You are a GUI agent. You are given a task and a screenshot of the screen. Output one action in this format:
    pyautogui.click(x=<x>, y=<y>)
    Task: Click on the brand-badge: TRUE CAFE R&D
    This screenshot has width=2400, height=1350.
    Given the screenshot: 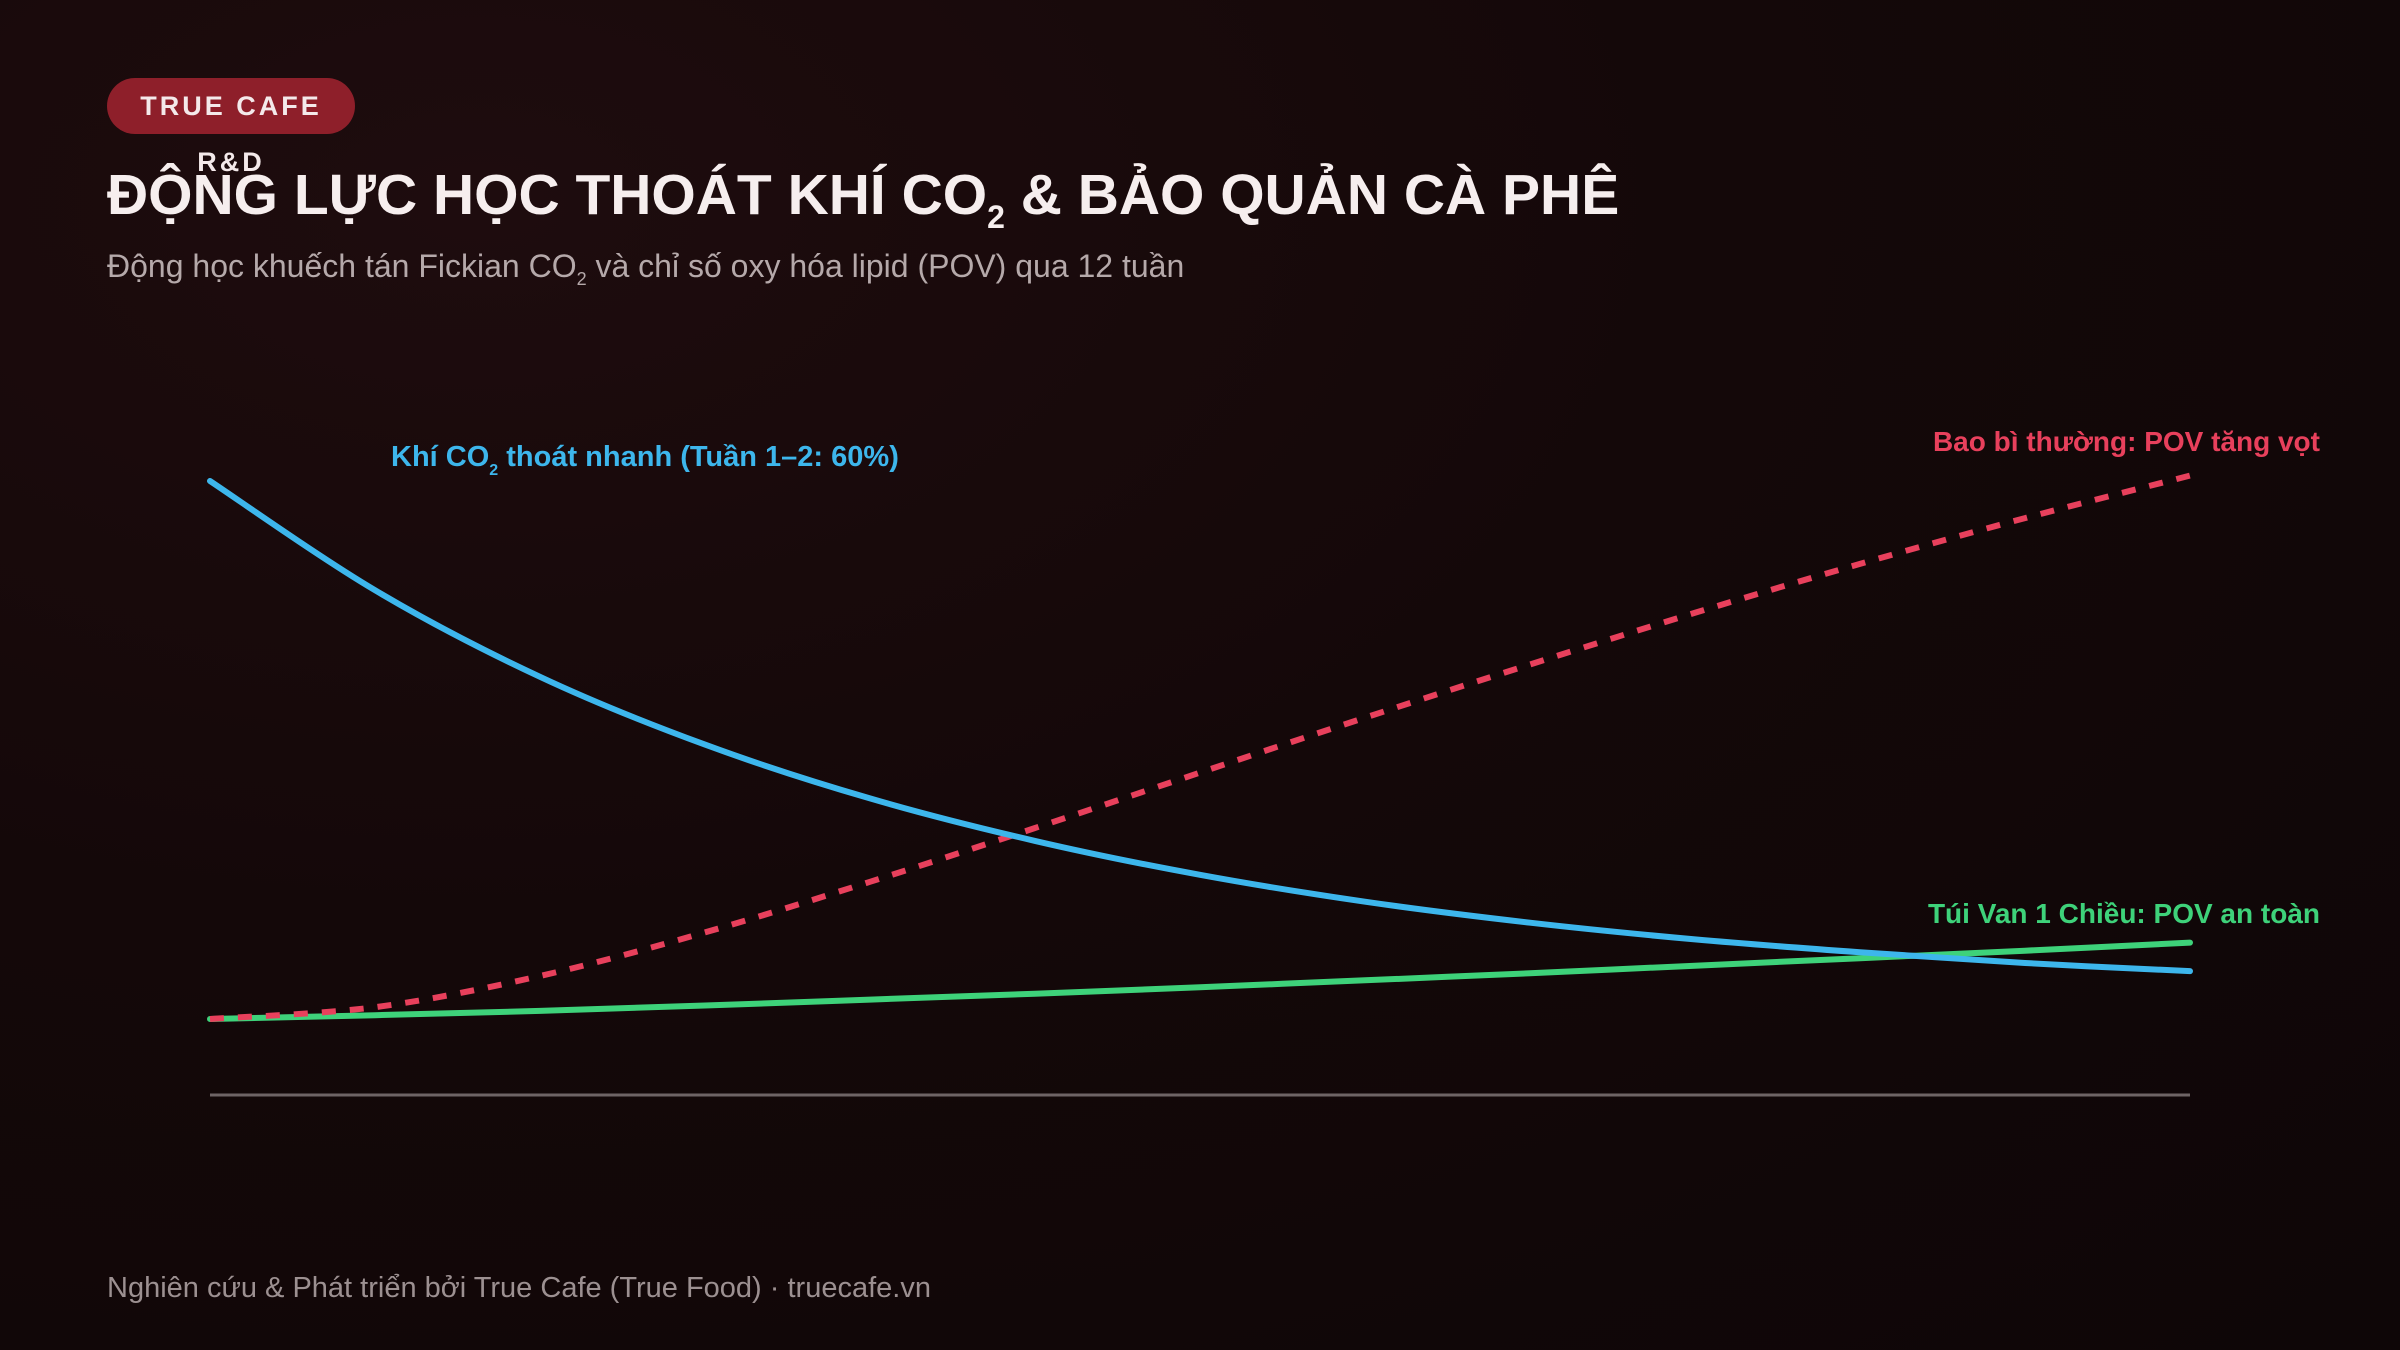 What is the action you would take?
    pyautogui.click(x=231, y=127)
    